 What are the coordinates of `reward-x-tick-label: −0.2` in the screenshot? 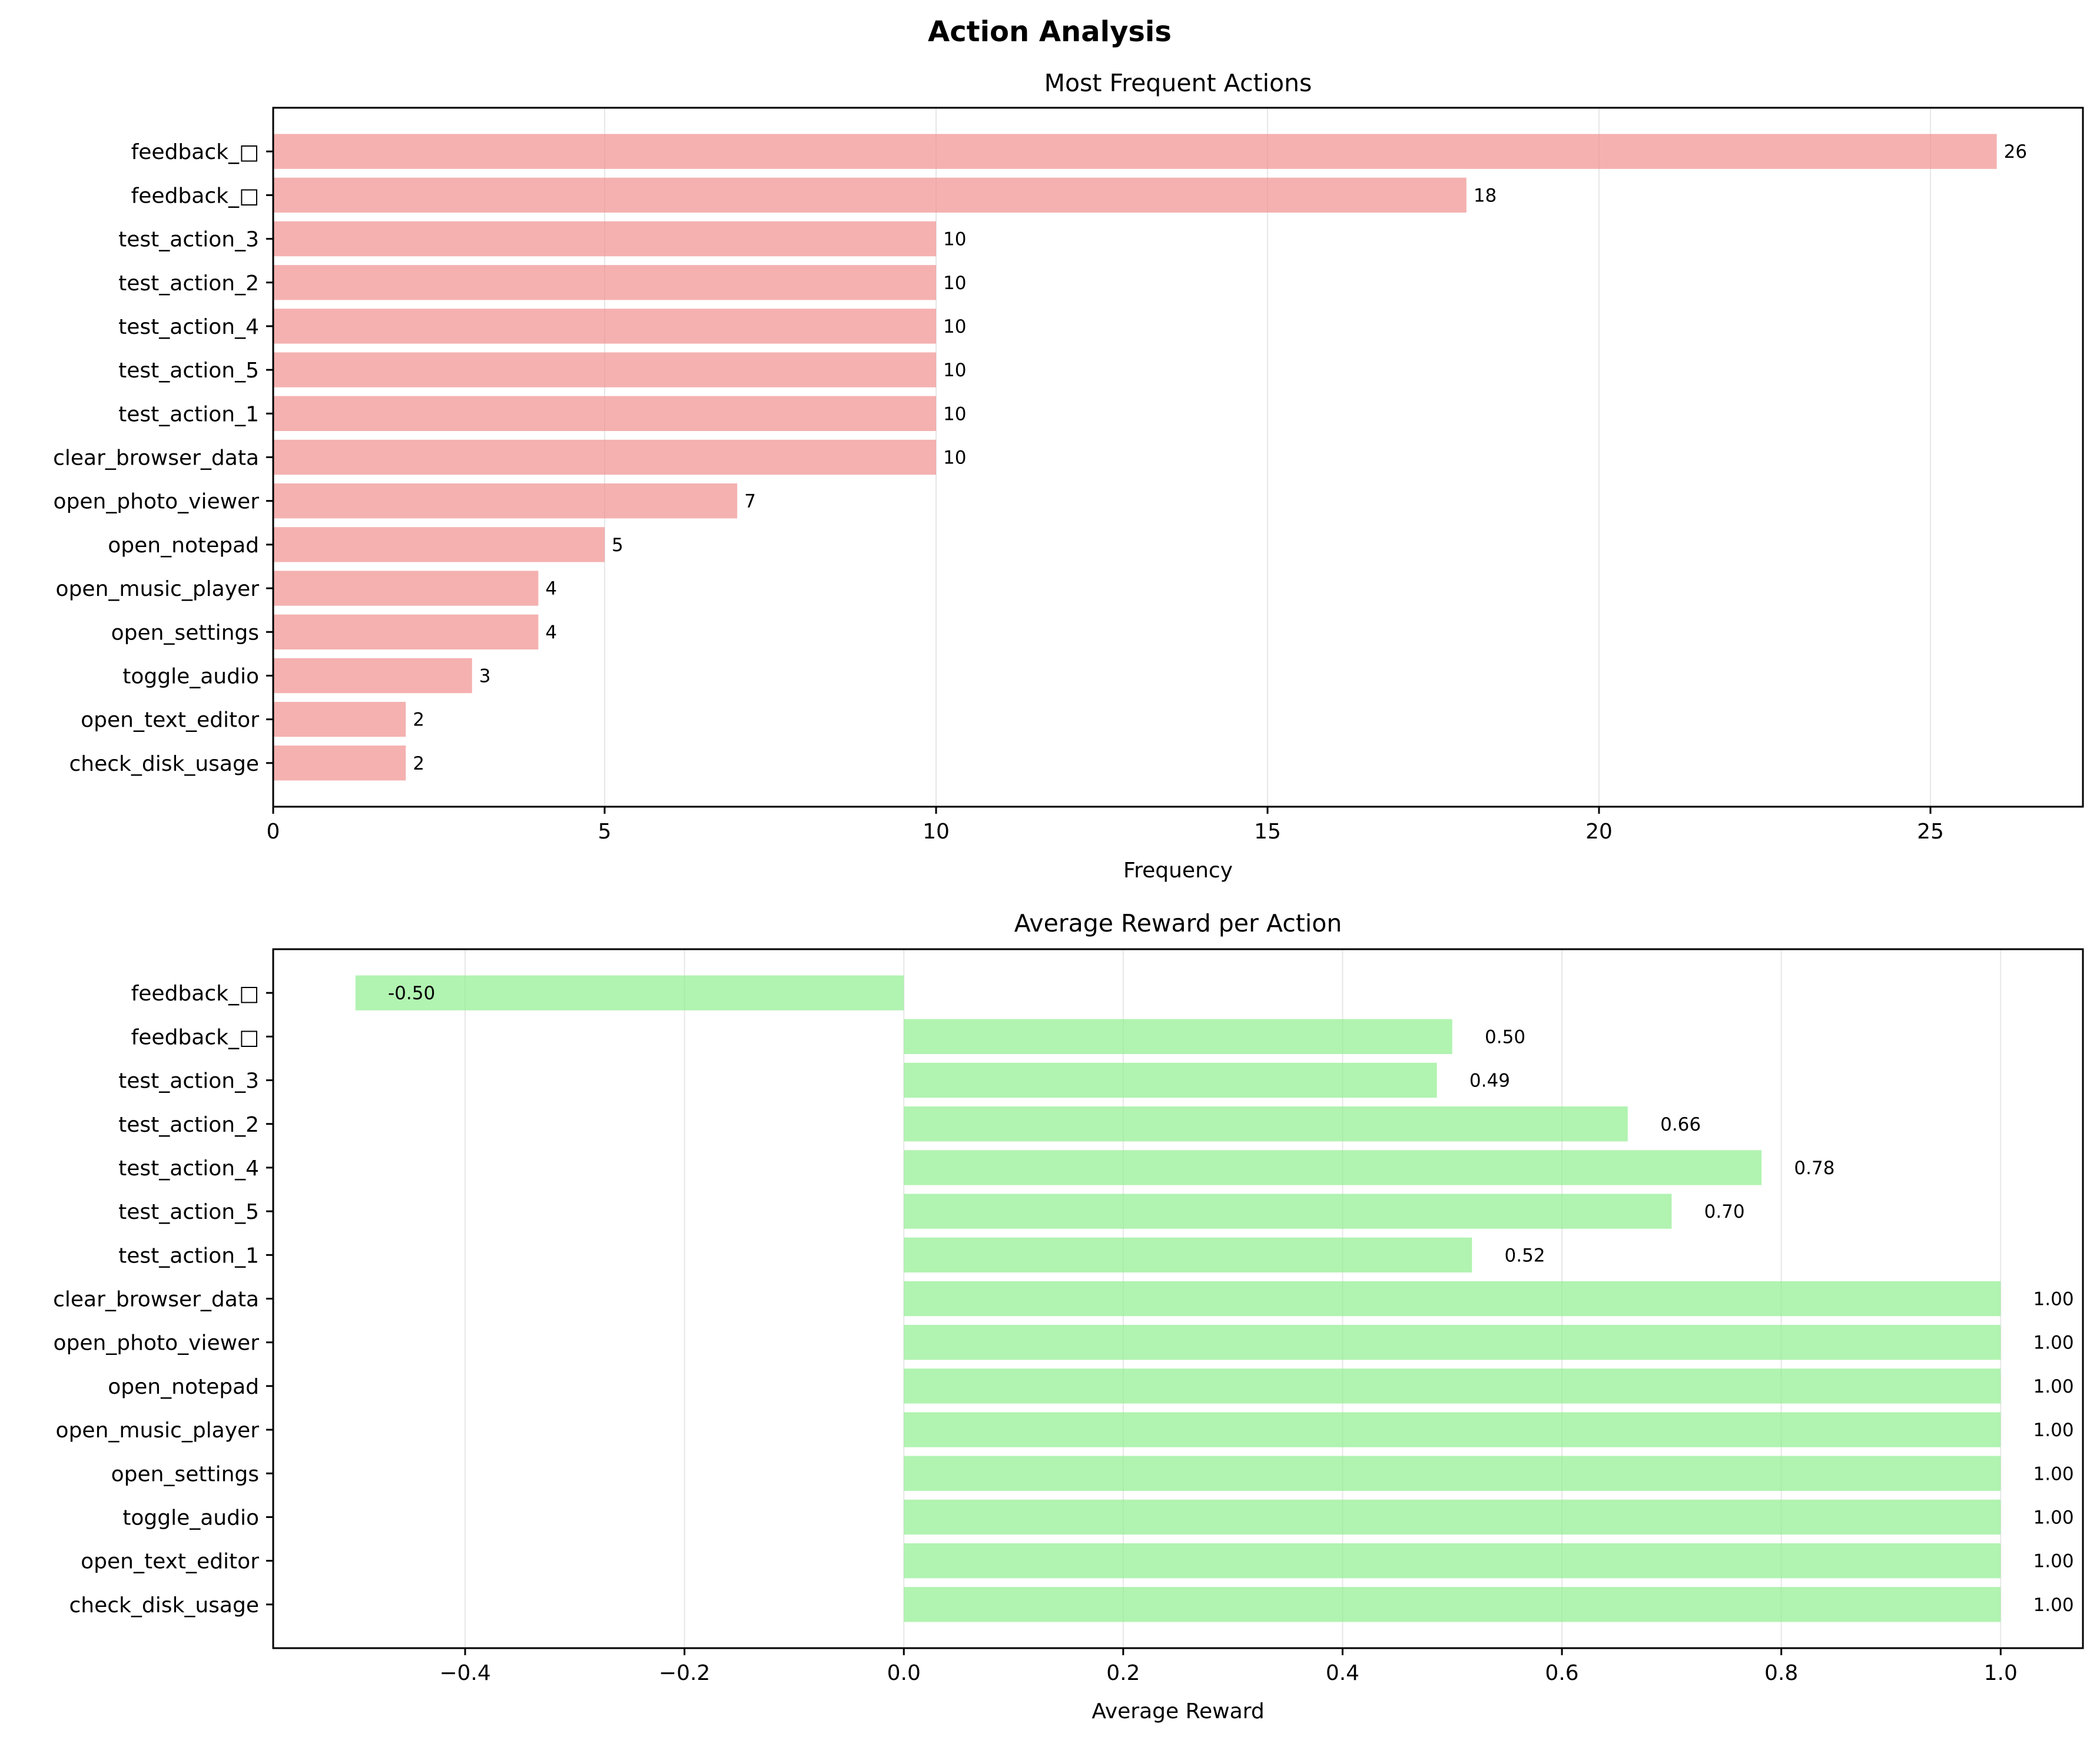 It's located at (685, 1673).